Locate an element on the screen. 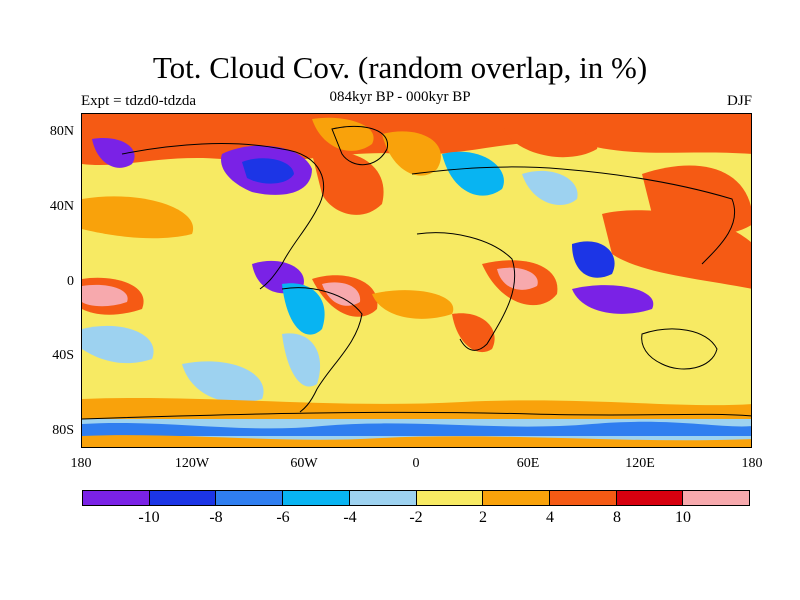 This screenshot has height=600, width=800. longitude-label-120e: 120E is located at coordinates (640, 463).